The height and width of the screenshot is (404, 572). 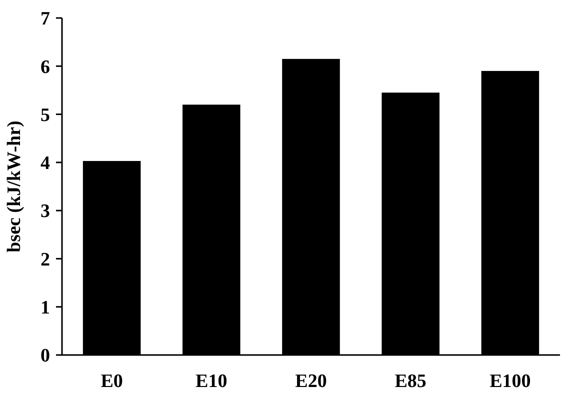 I want to click on x-tick-label: E0, so click(x=111, y=381).